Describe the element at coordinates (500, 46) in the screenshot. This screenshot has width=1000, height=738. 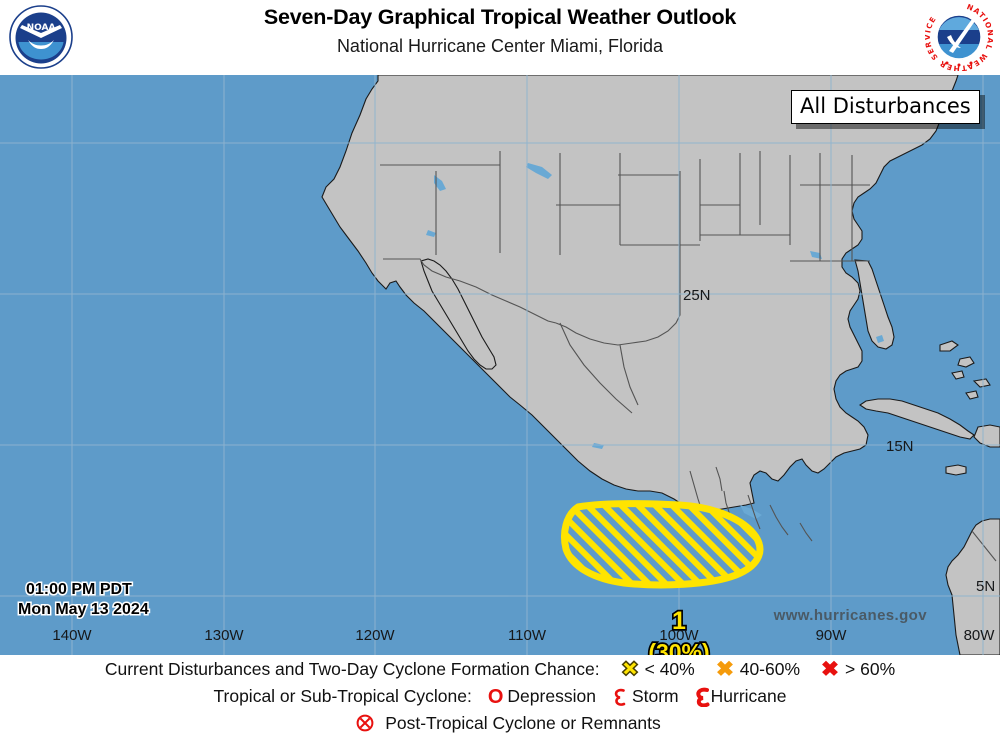
I see `page-subtitle: National Hurricane Center Miami, Florida` at that location.